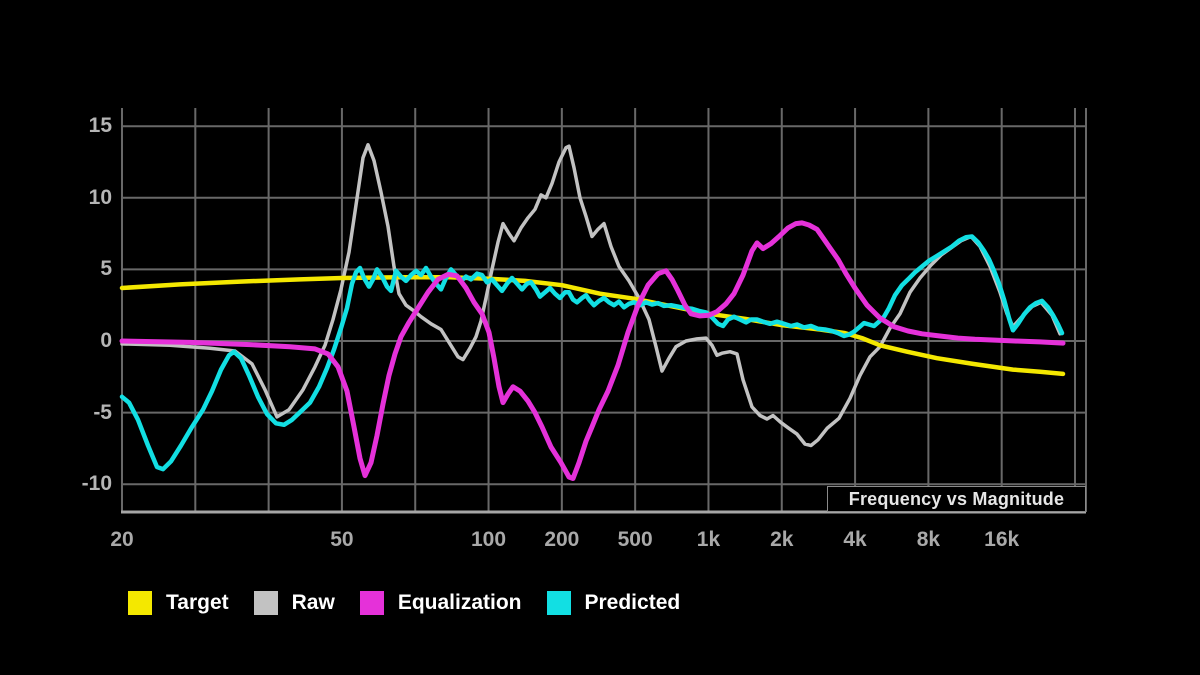  I want to click on legend-item-predicted: Predicted, so click(613, 603).